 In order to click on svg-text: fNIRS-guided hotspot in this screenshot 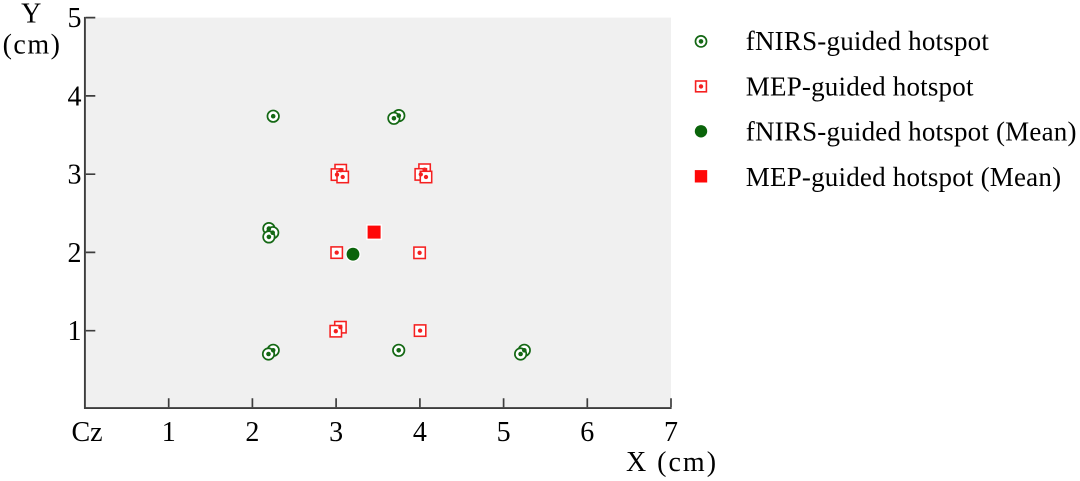, I will do `click(868, 41)`.